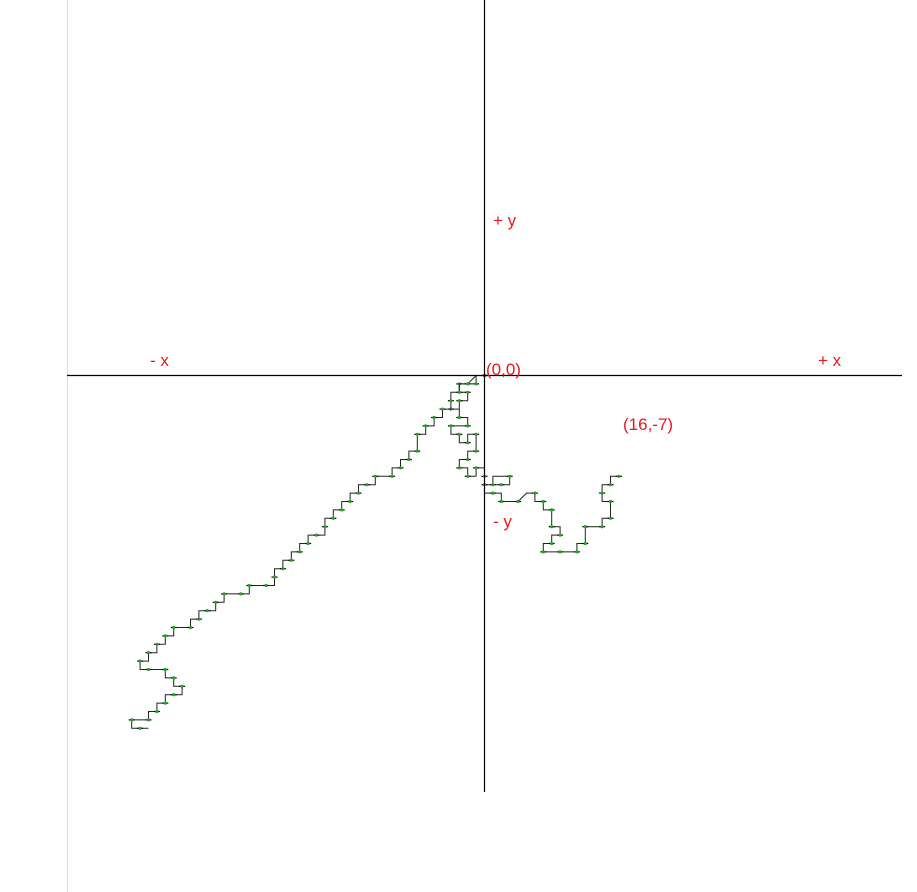 The width and height of the screenshot is (917, 892). I want to click on end-point-annotation: (16,-7), so click(648, 424).